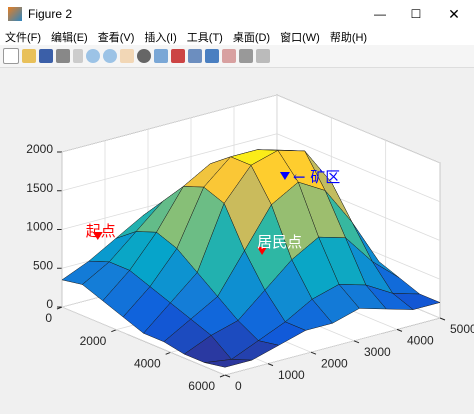 The width and height of the screenshot is (474, 414). I want to click on z-tick-label: 2000, so click(39, 149).